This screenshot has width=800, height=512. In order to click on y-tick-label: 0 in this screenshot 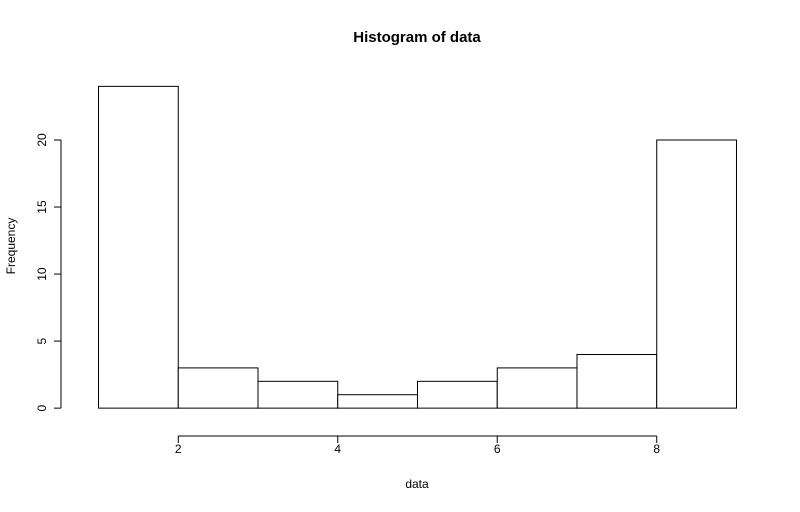, I will do `click(42, 407)`.